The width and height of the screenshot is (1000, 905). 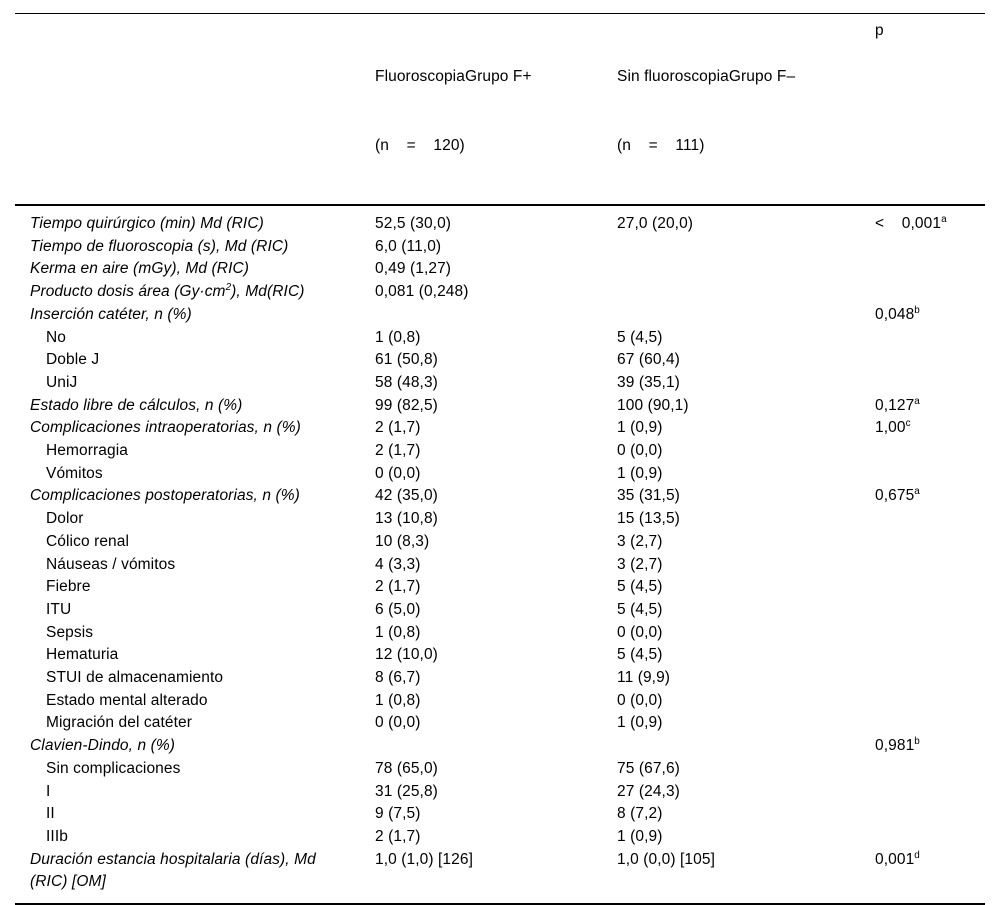 What do you see at coordinates (268, 292) in the screenshot?
I see `row-label-text-end: ), Md(RIC)` at bounding box center [268, 292].